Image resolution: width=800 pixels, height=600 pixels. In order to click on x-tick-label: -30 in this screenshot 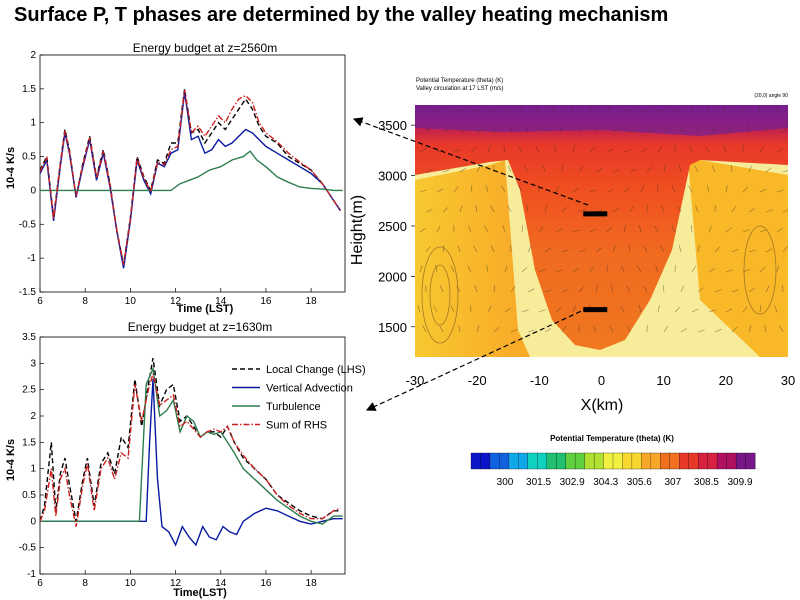, I will do `click(415, 380)`.